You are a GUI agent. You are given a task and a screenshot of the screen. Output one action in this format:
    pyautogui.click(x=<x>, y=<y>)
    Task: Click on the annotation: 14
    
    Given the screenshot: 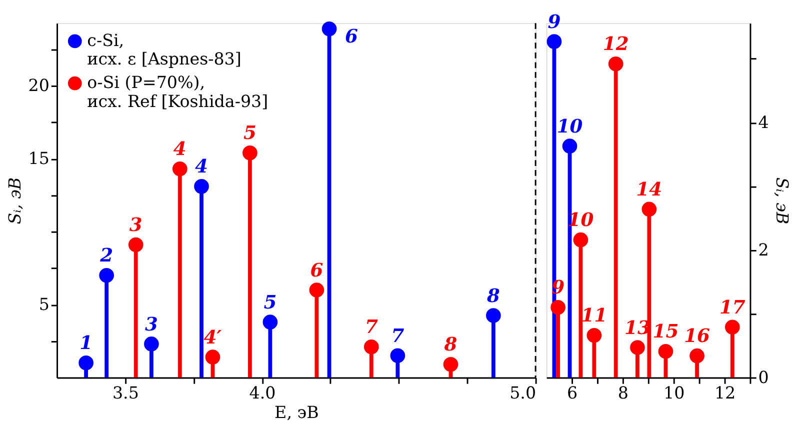 What is the action you would take?
    pyautogui.click(x=649, y=190)
    